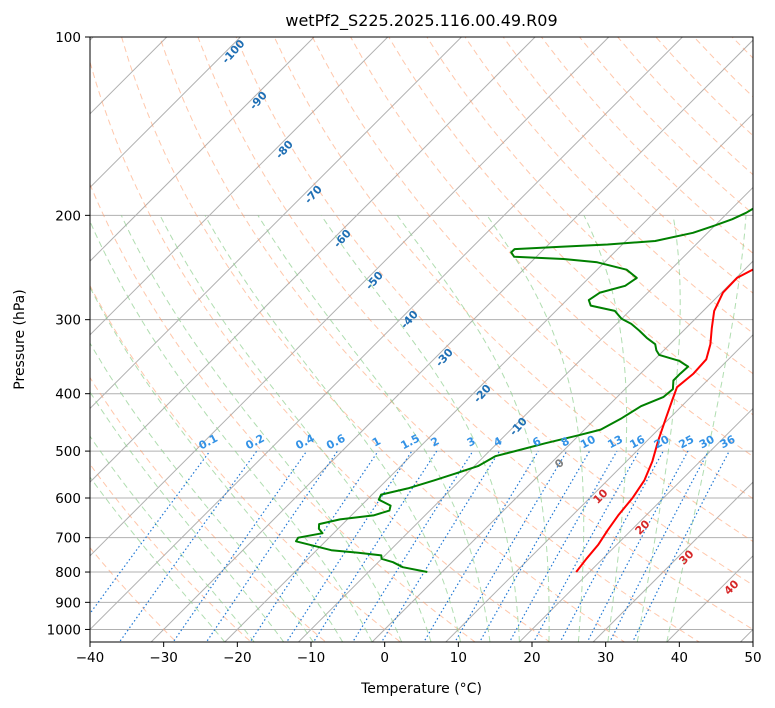 This screenshot has width=775, height=708. I want to click on y-tick-label: 900, so click(68, 603).